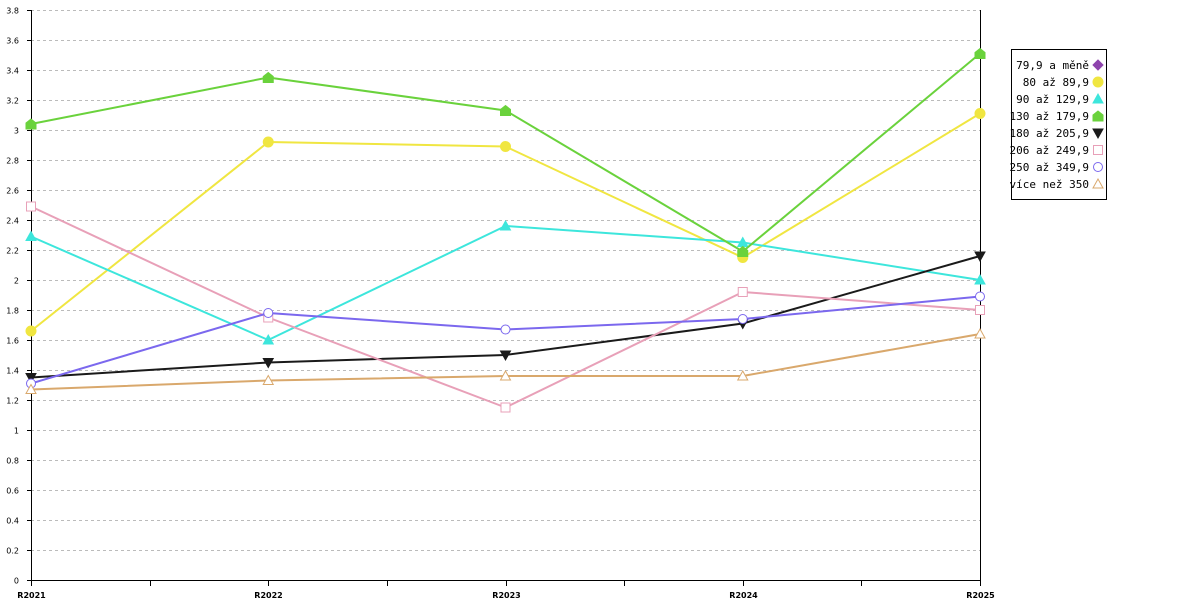 The width and height of the screenshot is (1200, 600). What do you see at coordinates (31, 595) in the screenshot?
I see `x-tick-label: R2021` at bounding box center [31, 595].